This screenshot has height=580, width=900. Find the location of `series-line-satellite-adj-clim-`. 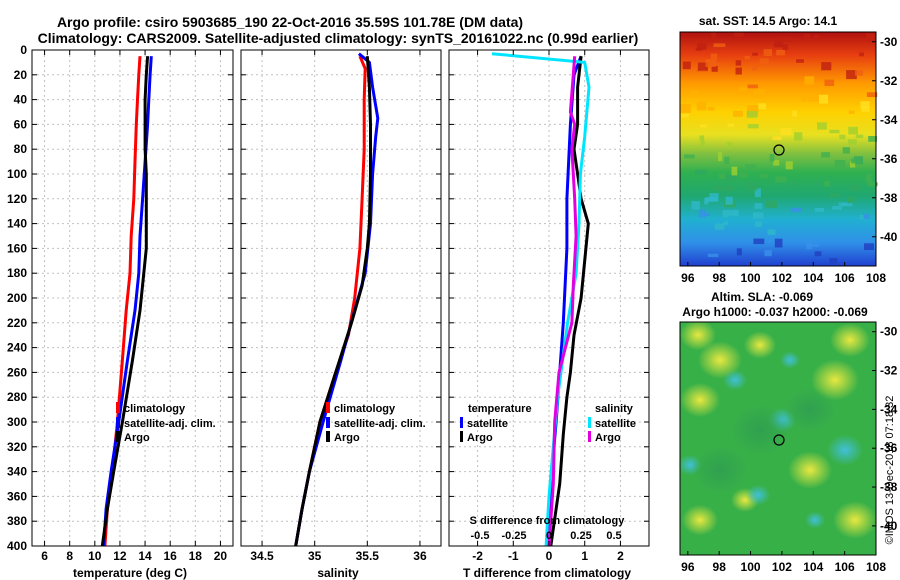

series-line-satellite-adj-clim- is located at coordinates (127, 301).